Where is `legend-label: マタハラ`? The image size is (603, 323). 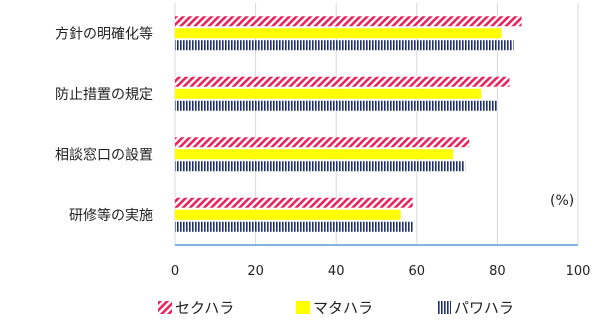
legend-label: マタハラ is located at coordinates (343, 308).